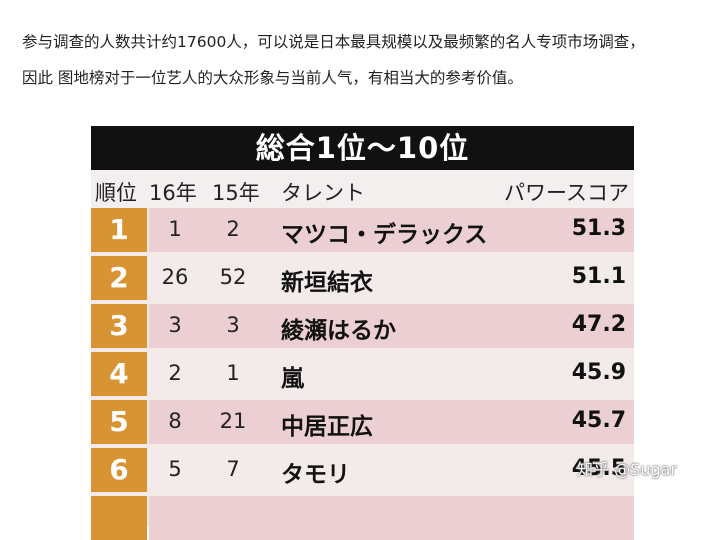 This screenshot has height=540, width=720. What do you see at coordinates (233, 325) in the screenshot?
I see `rank-2015: 3` at bounding box center [233, 325].